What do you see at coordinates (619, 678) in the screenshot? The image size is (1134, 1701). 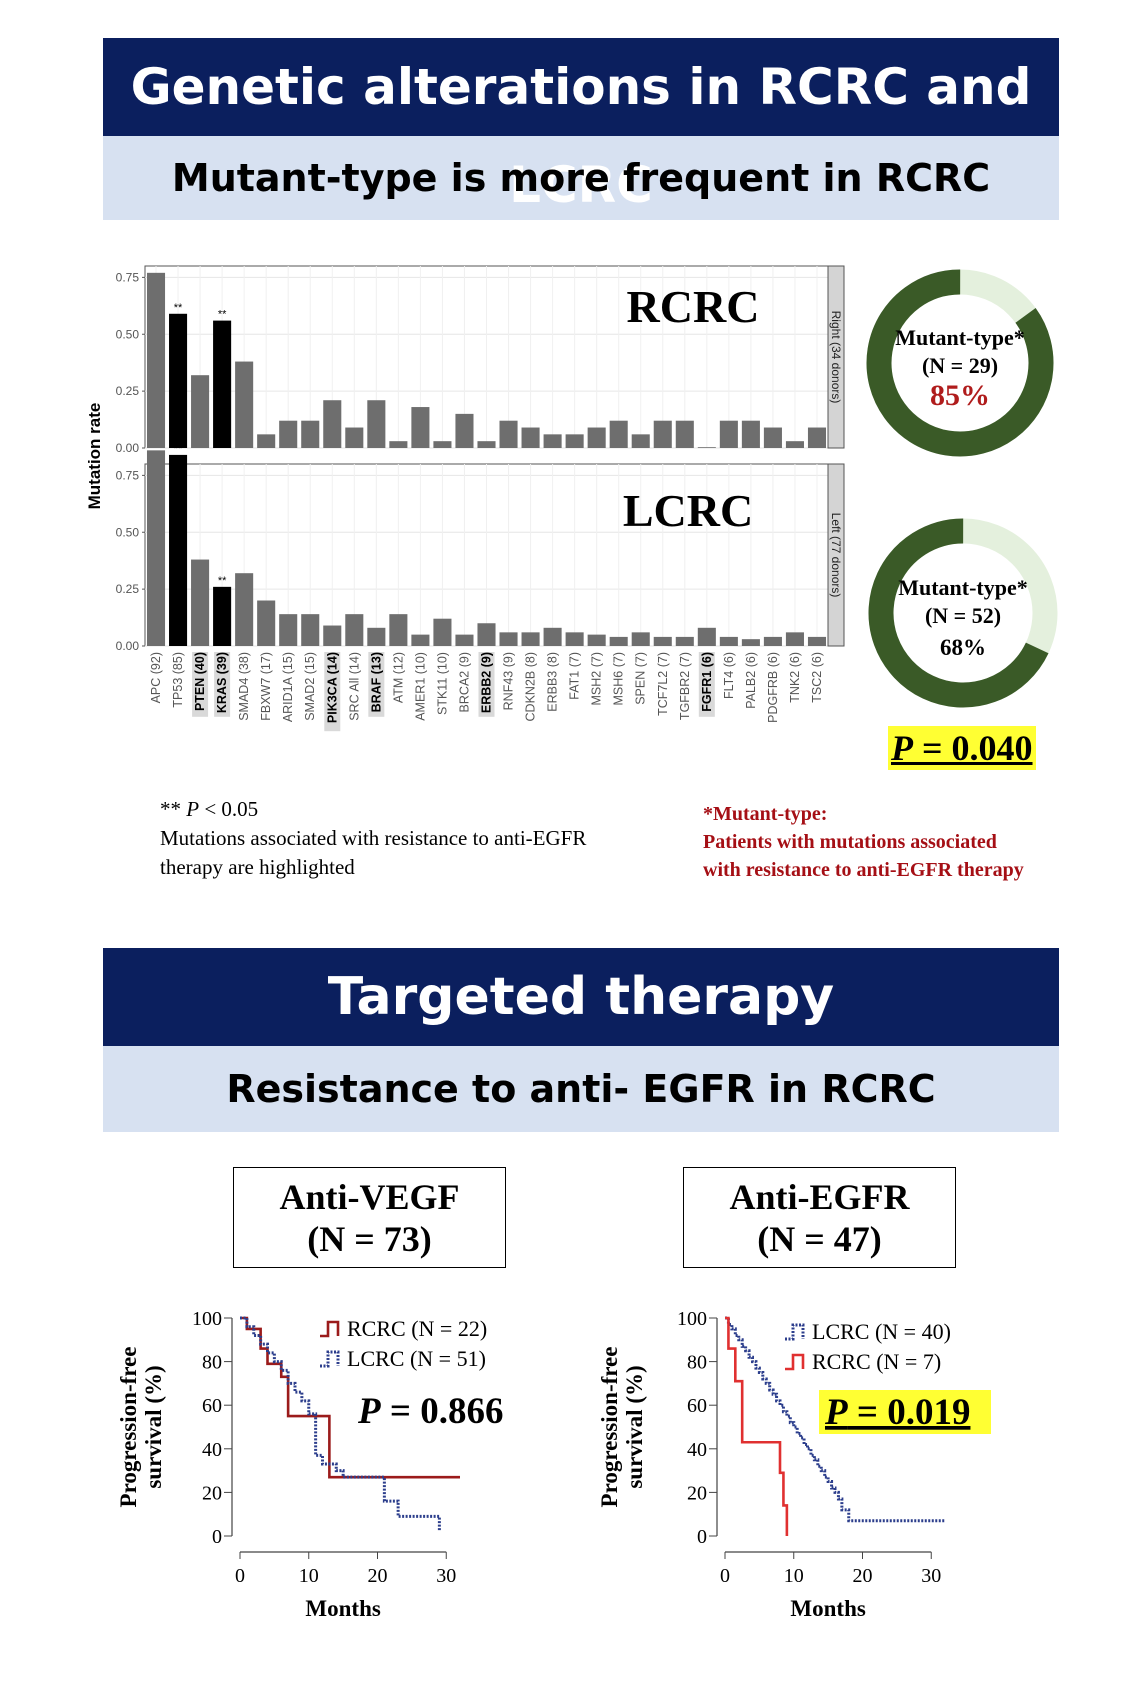 I see `x-tick-label: MSH6 (7)` at bounding box center [619, 678].